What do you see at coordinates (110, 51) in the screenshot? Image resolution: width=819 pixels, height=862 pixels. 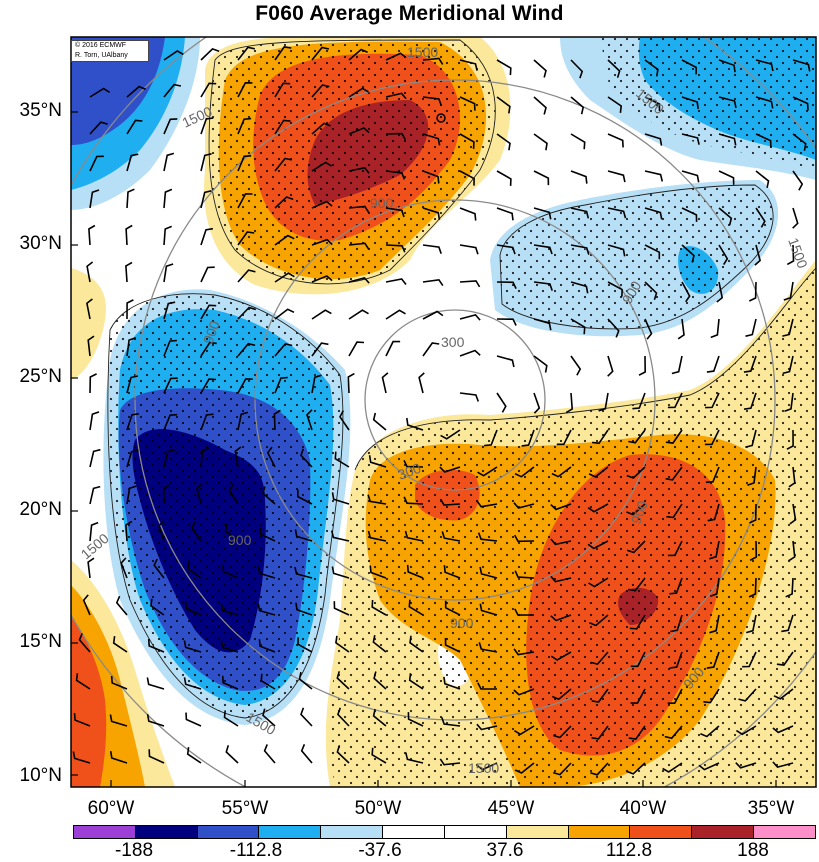 I see `credit-box: © 2016 ECMWF R. Torn, UAlbany` at bounding box center [110, 51].